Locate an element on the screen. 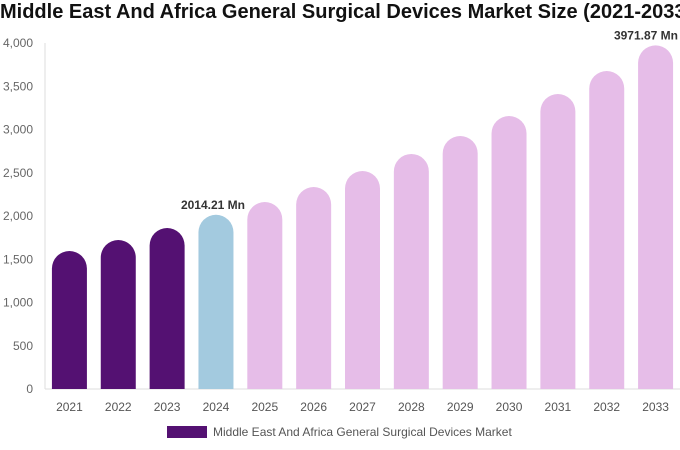 Image resolution: width=680 pixels, height=450 pixels. bar-2031 is located at coordinates (558, 241).